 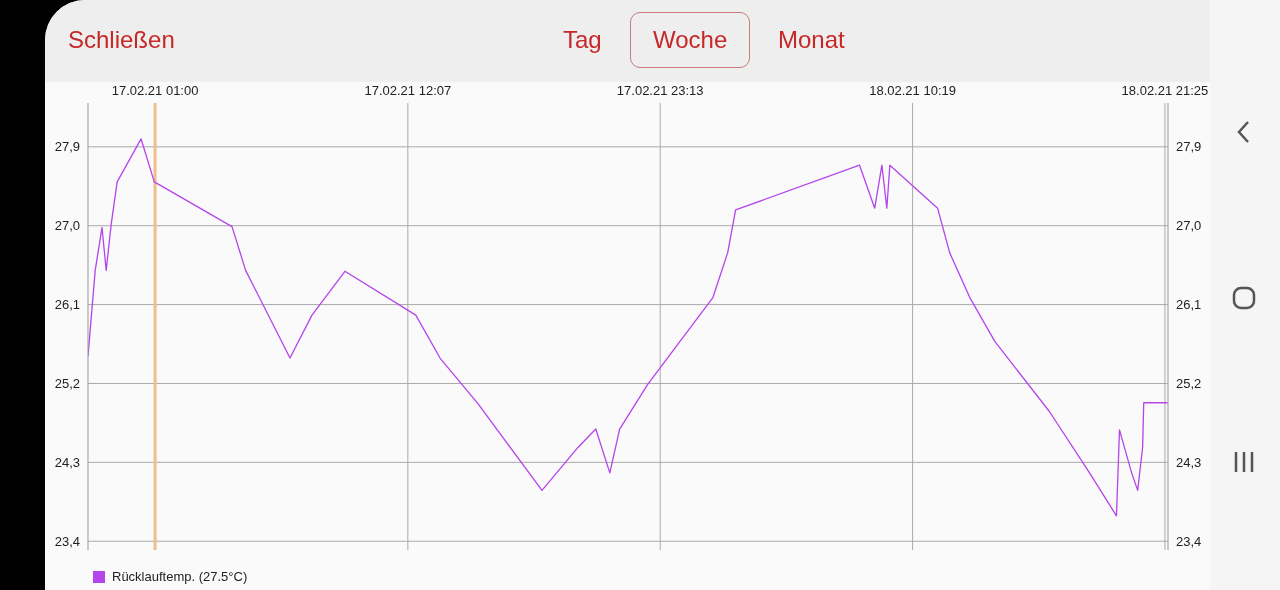 What do you see at coordinates (1189, 147) in the screenshot?
I see `y2-tick-label: 27,9` at bounding box center [1189, 147].